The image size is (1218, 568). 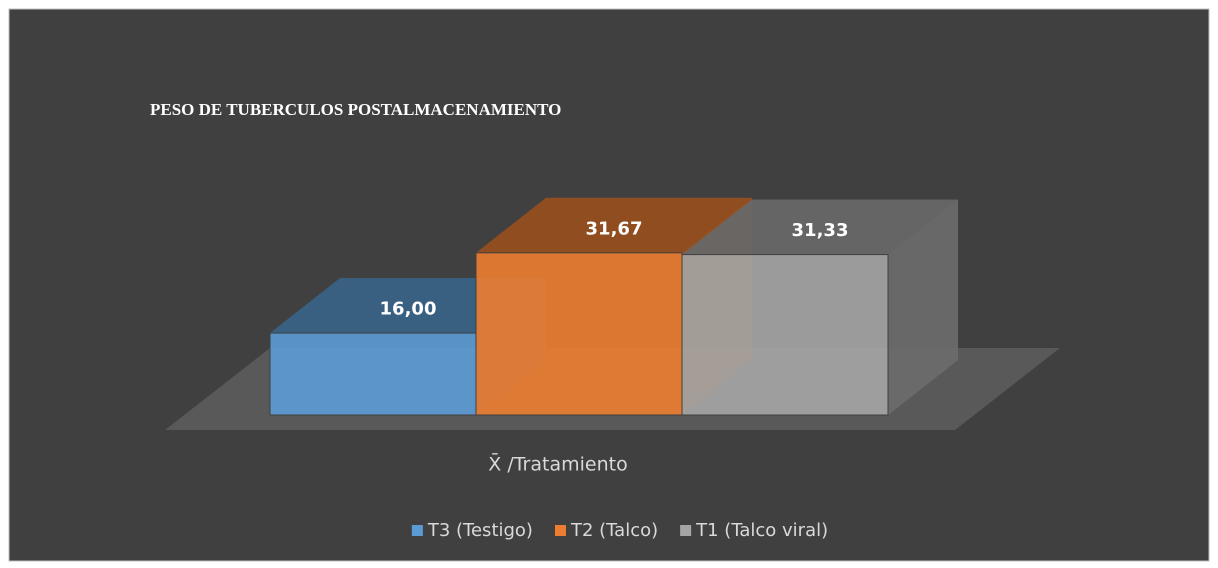 What do you see at coordinates (557, 463) in the screenshot?
I see `x-tick-label: X̄ /Tratamiento` at bounding box center [557, 463].